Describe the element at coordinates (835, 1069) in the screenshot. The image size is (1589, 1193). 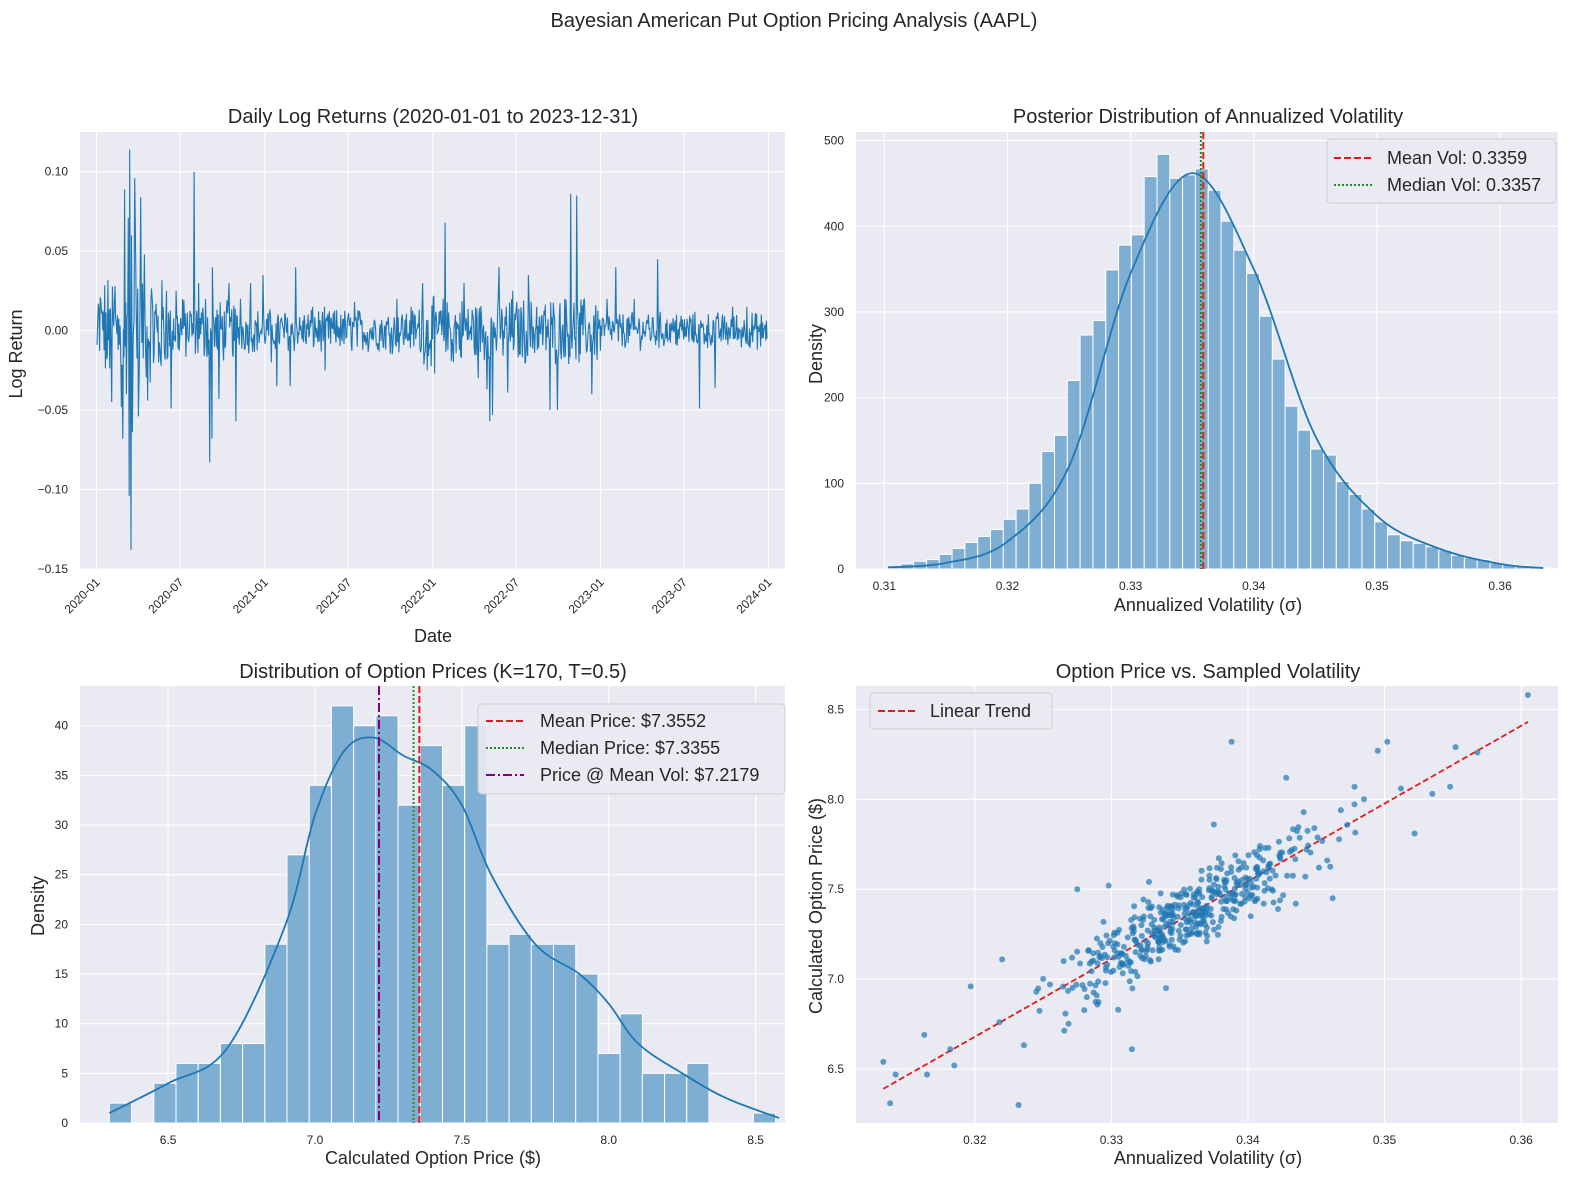
I see `y-tick-label: 6.5` at that location.